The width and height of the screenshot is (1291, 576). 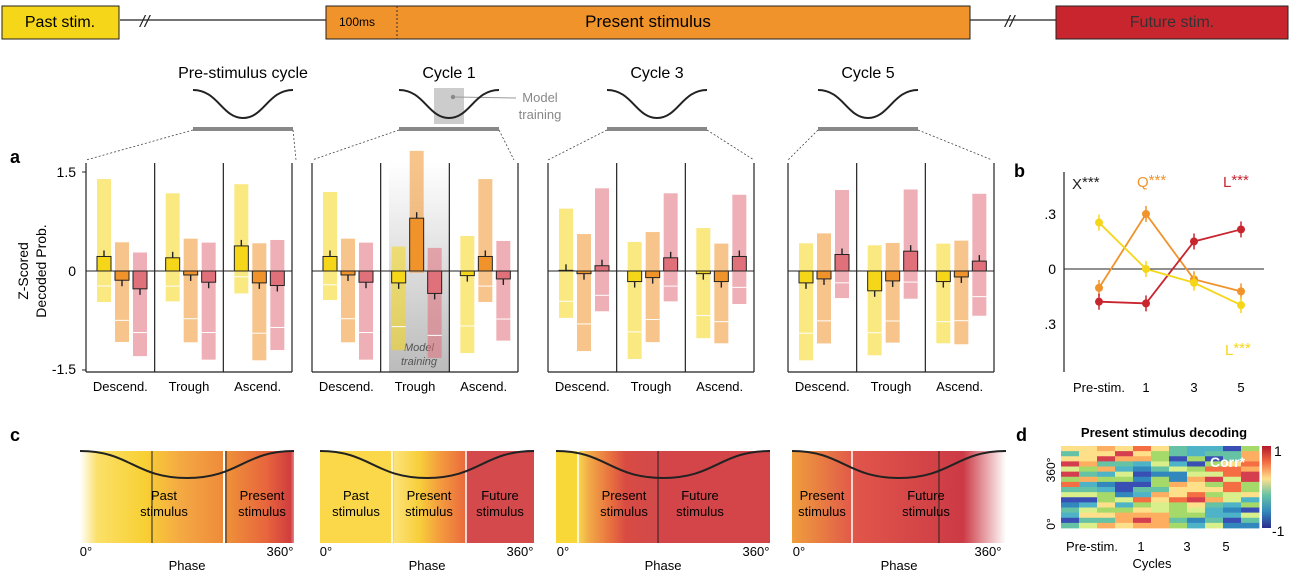 What do you see at coordinates (356, 511) in the screenshot?
I see `c2-label-past-2: stimulus` at bounding box center [356, 511].